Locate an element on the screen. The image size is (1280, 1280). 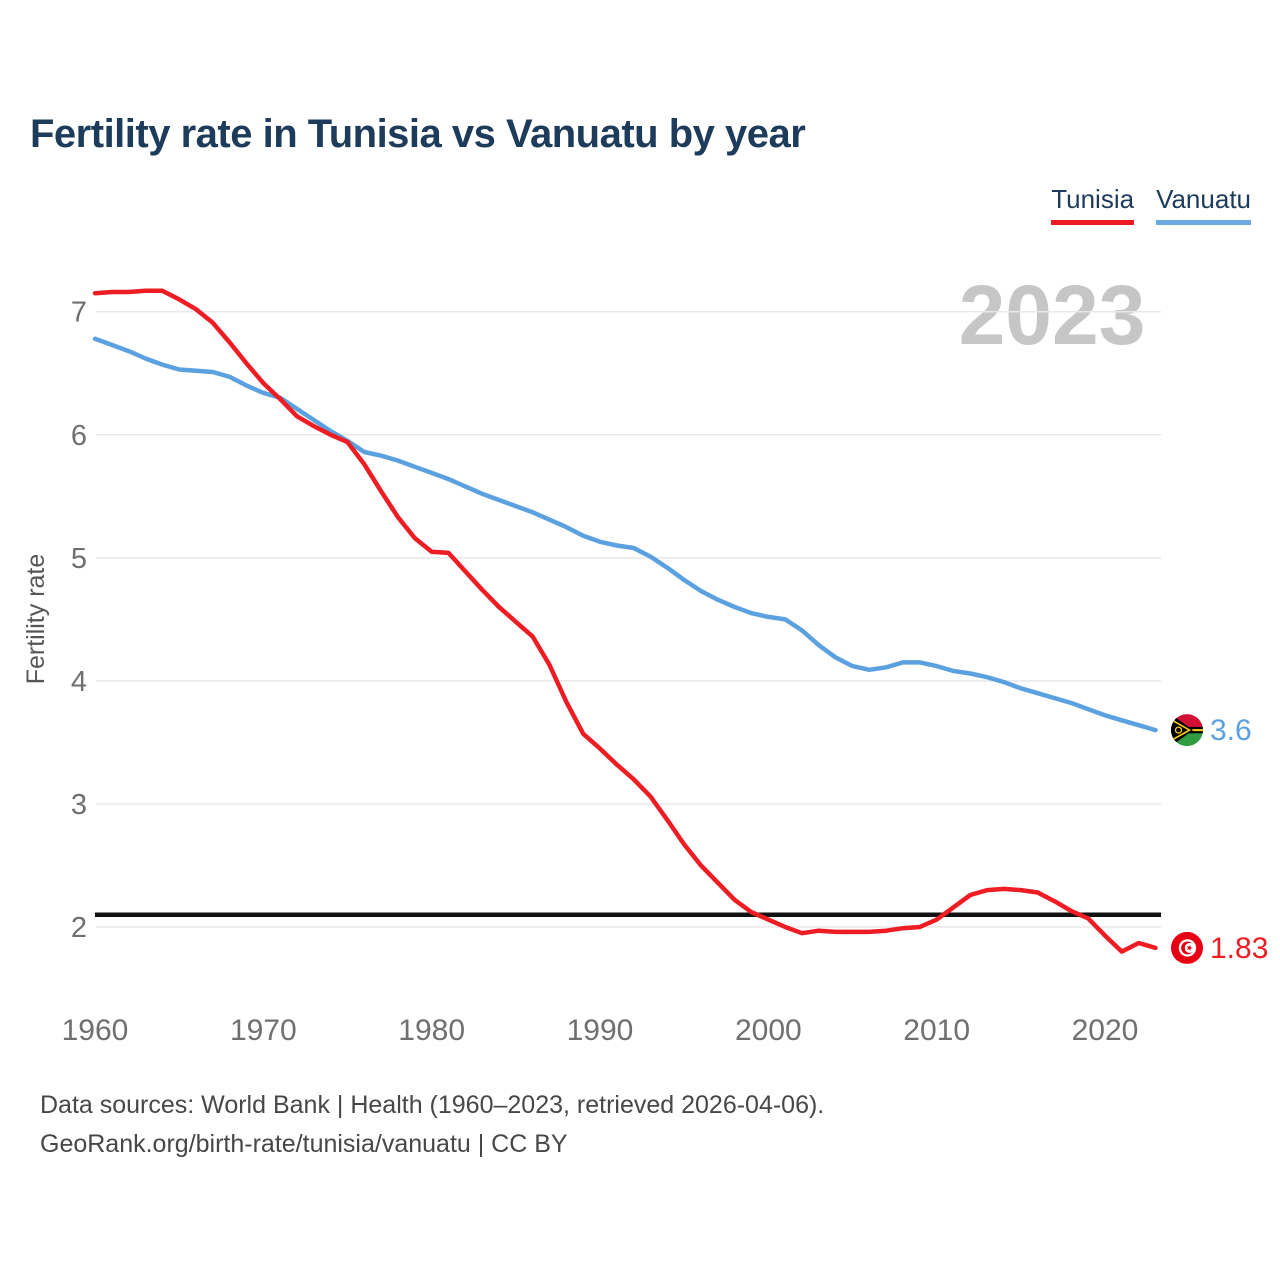
tunisia-end-value: 1.83 is located at coordinates (1239, 948).